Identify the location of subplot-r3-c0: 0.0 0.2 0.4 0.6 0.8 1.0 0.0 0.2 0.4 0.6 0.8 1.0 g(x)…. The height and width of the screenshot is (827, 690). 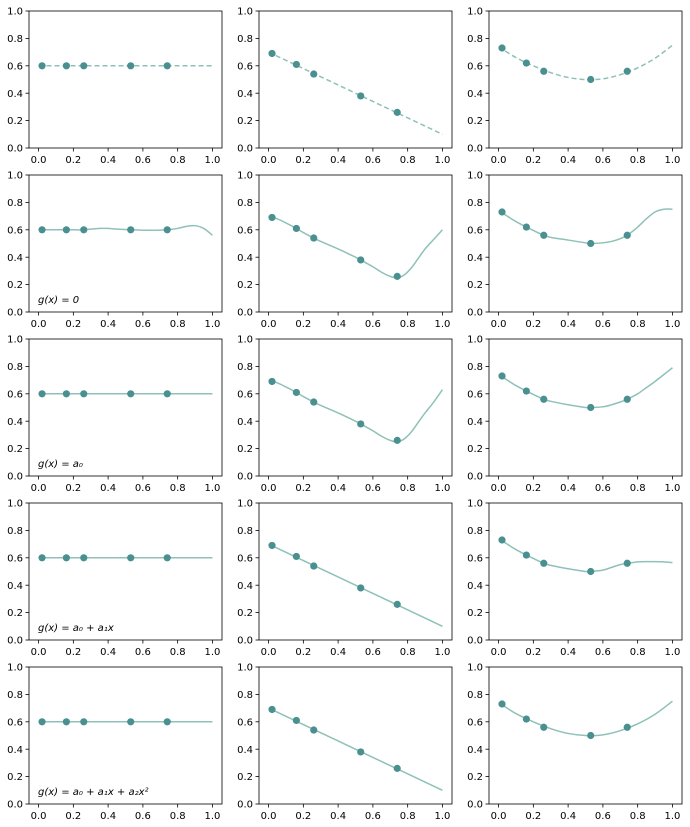
(115, 578).